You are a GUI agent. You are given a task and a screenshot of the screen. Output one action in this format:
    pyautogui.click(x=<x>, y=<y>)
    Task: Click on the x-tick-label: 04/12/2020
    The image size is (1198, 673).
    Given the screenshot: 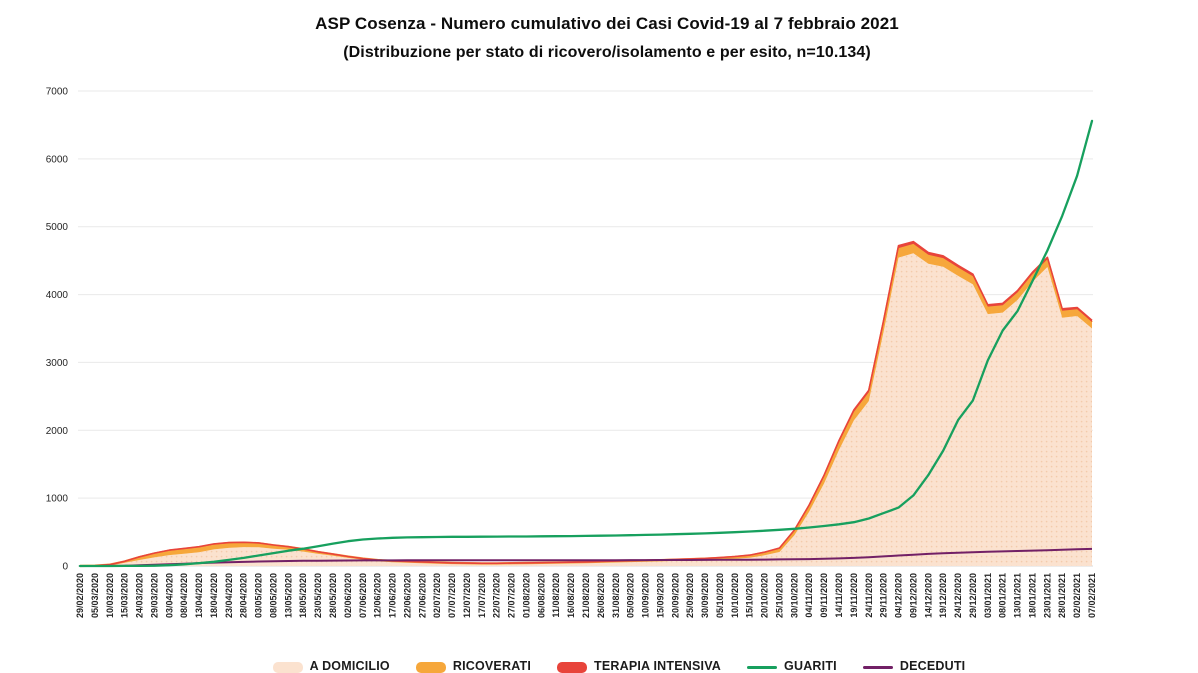 What is the action you would take?
    pyautogui.click(x=899, y=595)
    